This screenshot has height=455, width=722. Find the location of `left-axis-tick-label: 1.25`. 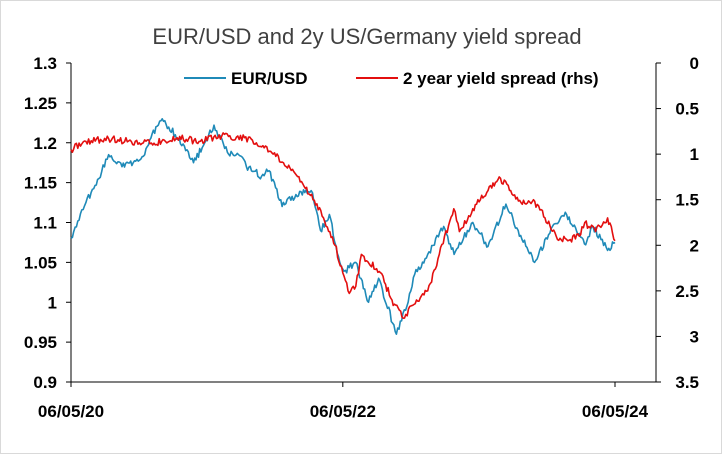

left-axis-tick-label: 1.25 is located at coordinates (40, 103).